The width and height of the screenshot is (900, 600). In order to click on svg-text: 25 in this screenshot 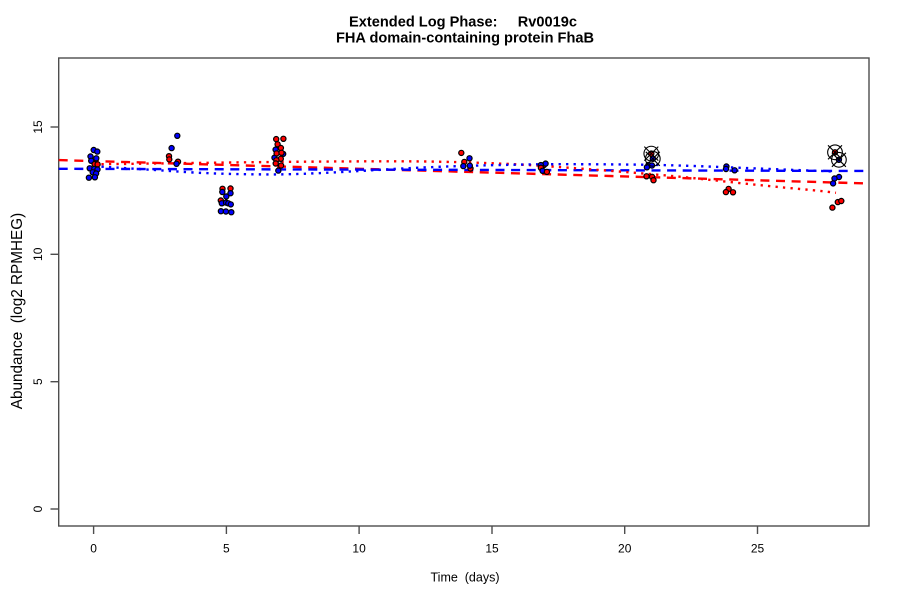, I will do `click(758, 549)`.